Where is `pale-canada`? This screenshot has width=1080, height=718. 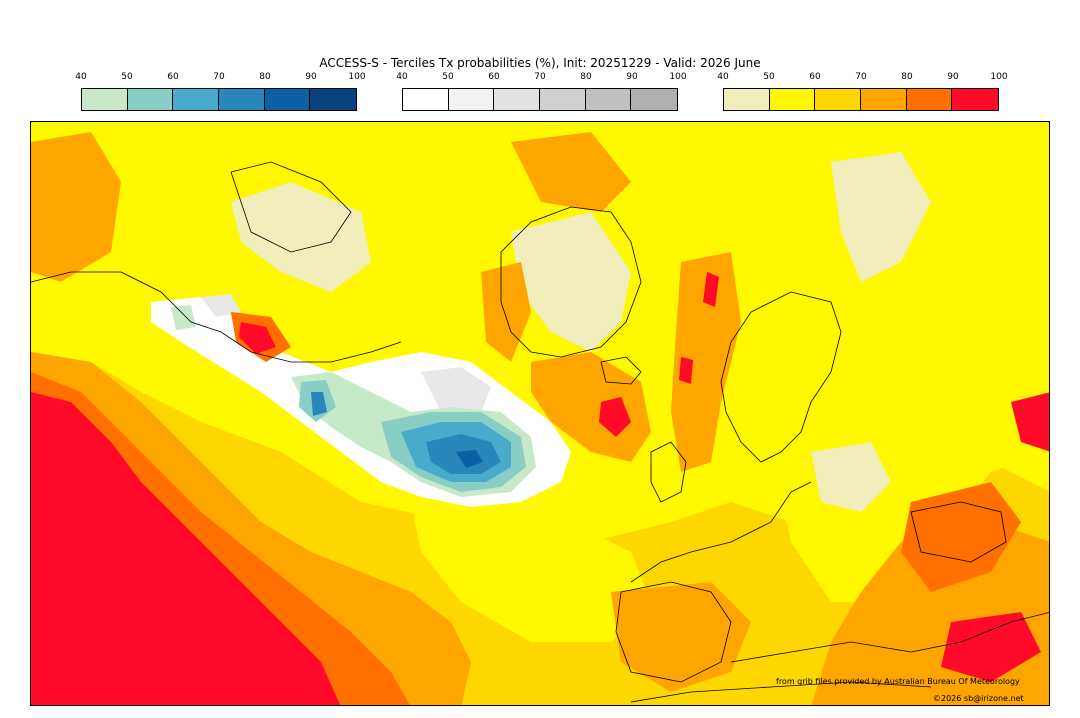
pale-canada is located at coordinates (301, 237).